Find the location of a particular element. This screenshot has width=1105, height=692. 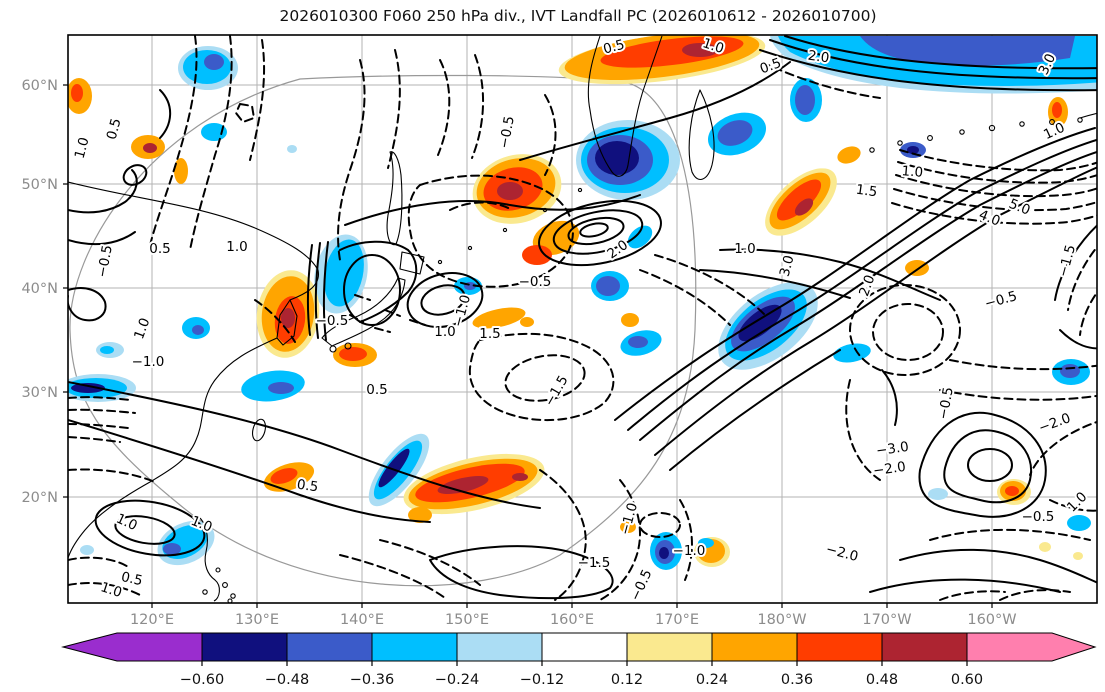

lon-tick-label: 180°W is located at coordinates (781, 620).